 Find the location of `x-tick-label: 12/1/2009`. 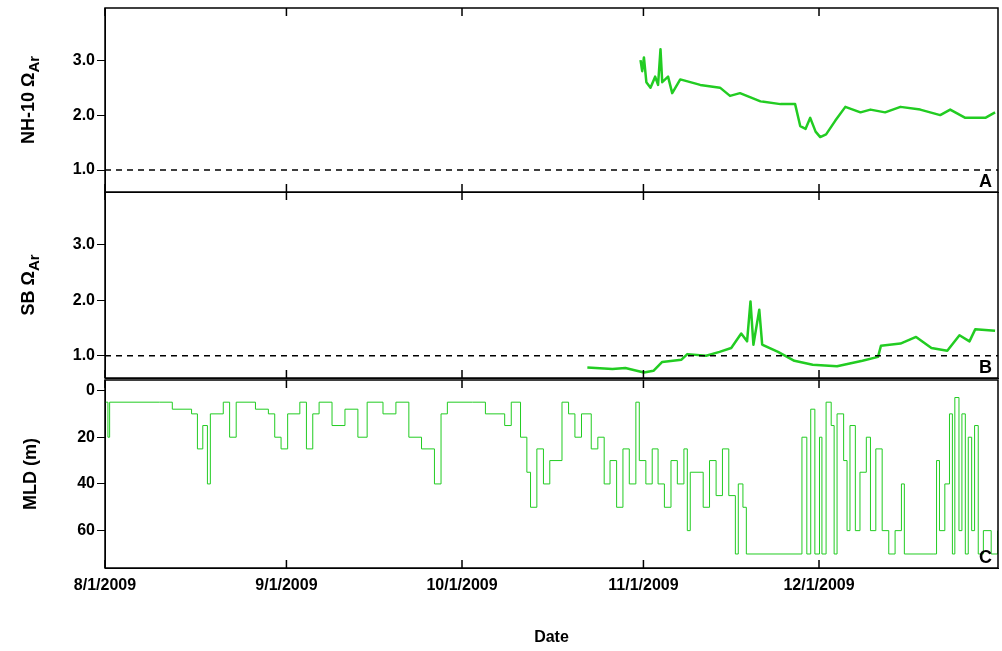

x-tick-label: 12/1/2009 is located at coordinates (819, 585).